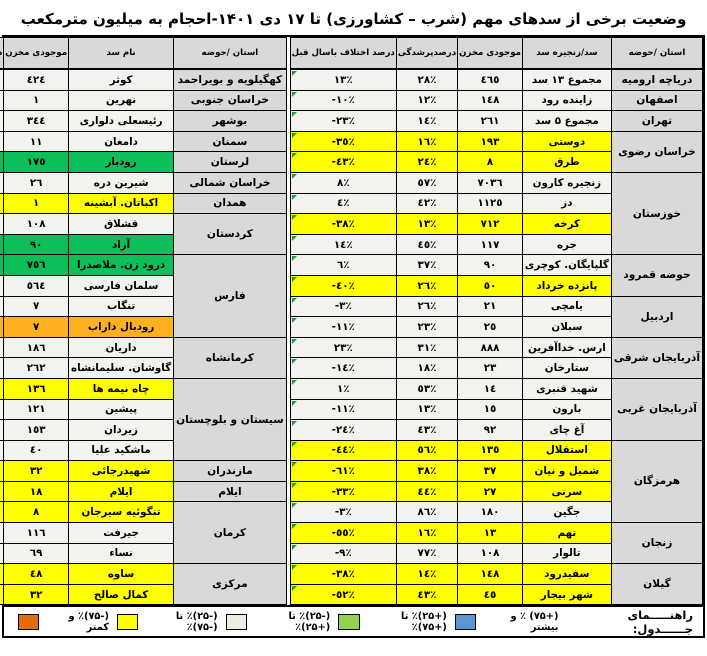  Describe the element at coordinates (121, 121) in the screenshot. I see `name-cell: رئیسعلی دلواری` at that location.